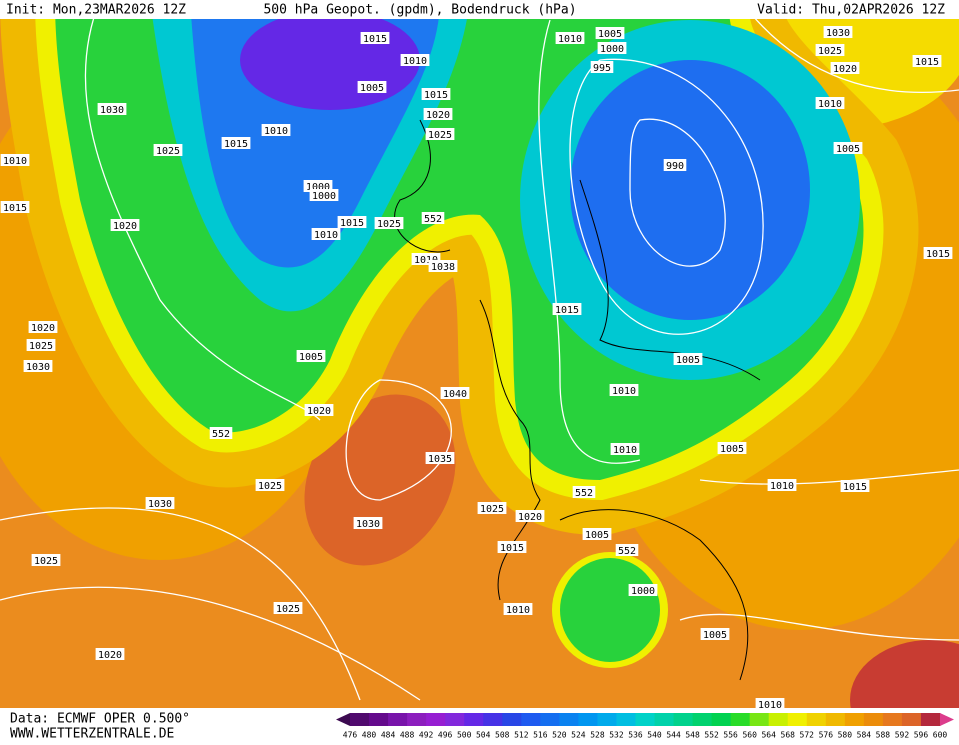  What do you see at coordinates (749, 735) in the screenshot?
I see `legend-label: 560` at bounding box center [749, 735].